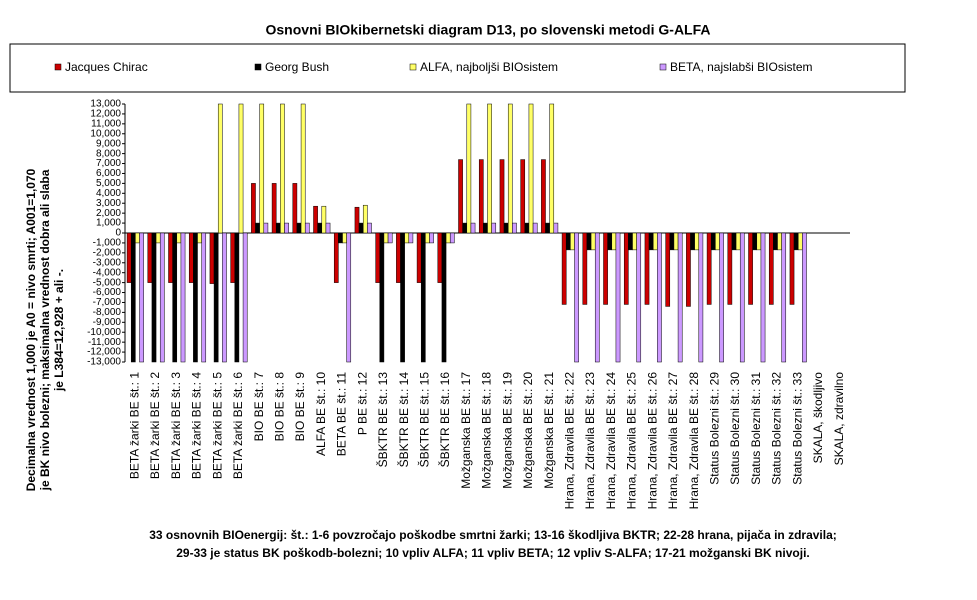 Image resolution: width=977 pixels, height=600 pixels. Describe the element at coordinates (105, 104) in the screenshot. I see `y-tick-label: 13,000` at that location.